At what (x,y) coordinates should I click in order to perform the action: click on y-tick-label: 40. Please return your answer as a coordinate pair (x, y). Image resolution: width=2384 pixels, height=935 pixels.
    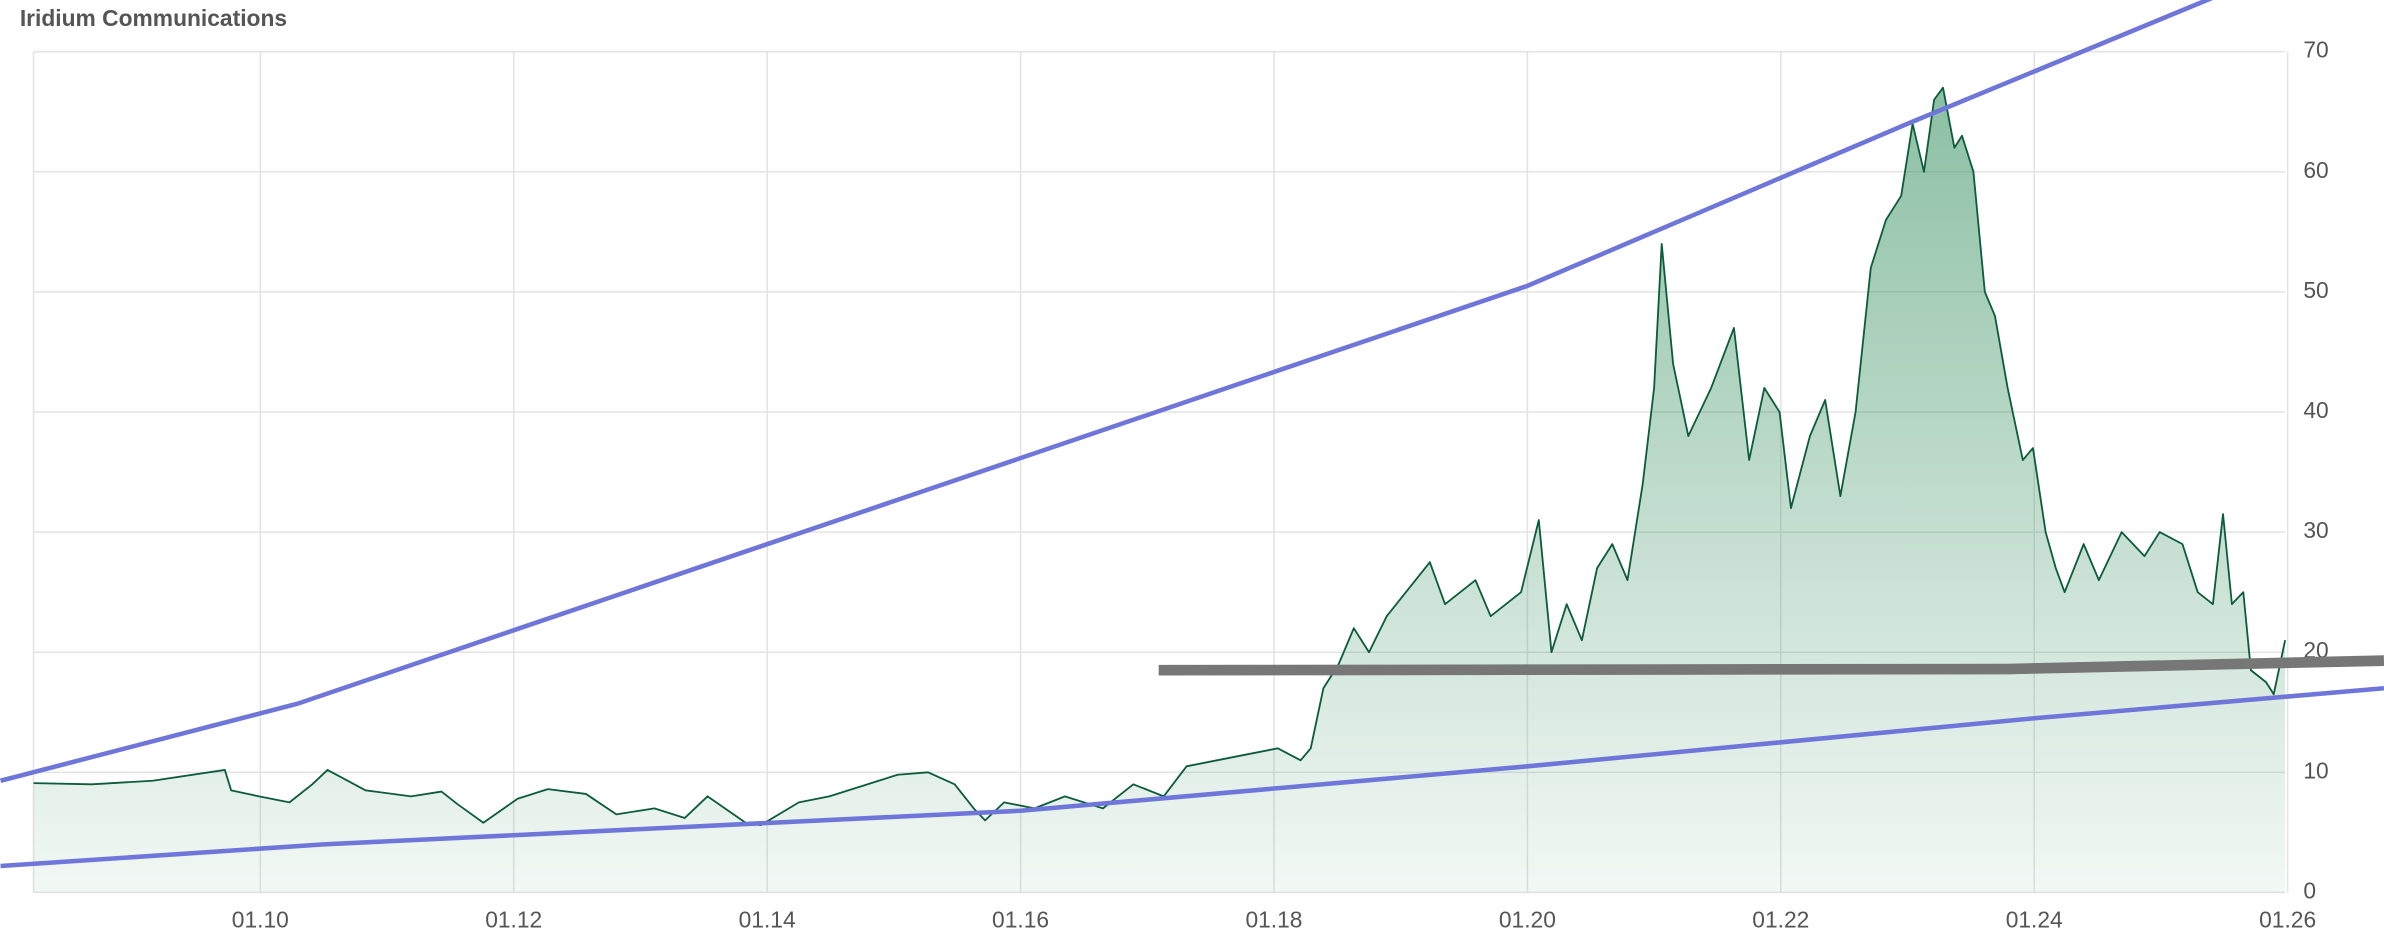
    Looking at the image, I should click on (2315, 410).